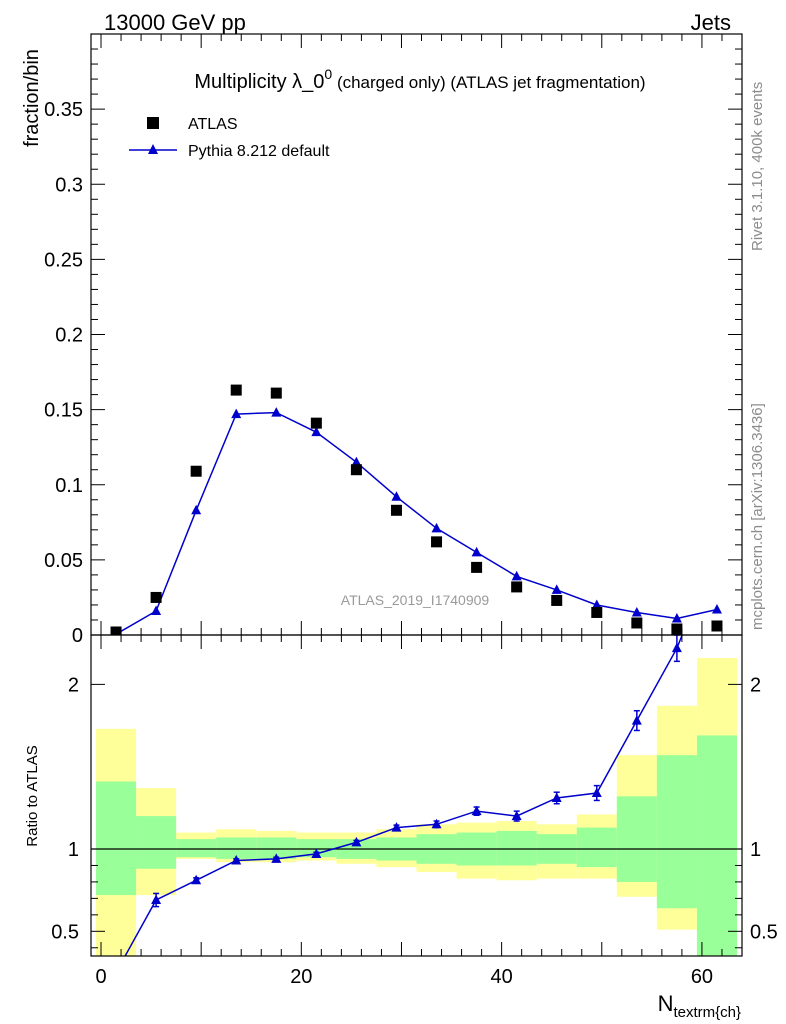 This screenshot has width=786, height=1024. Describe the element at coordinates (69, 486) in the screenshot. I see `y-tick-label: 0.1` at that location.